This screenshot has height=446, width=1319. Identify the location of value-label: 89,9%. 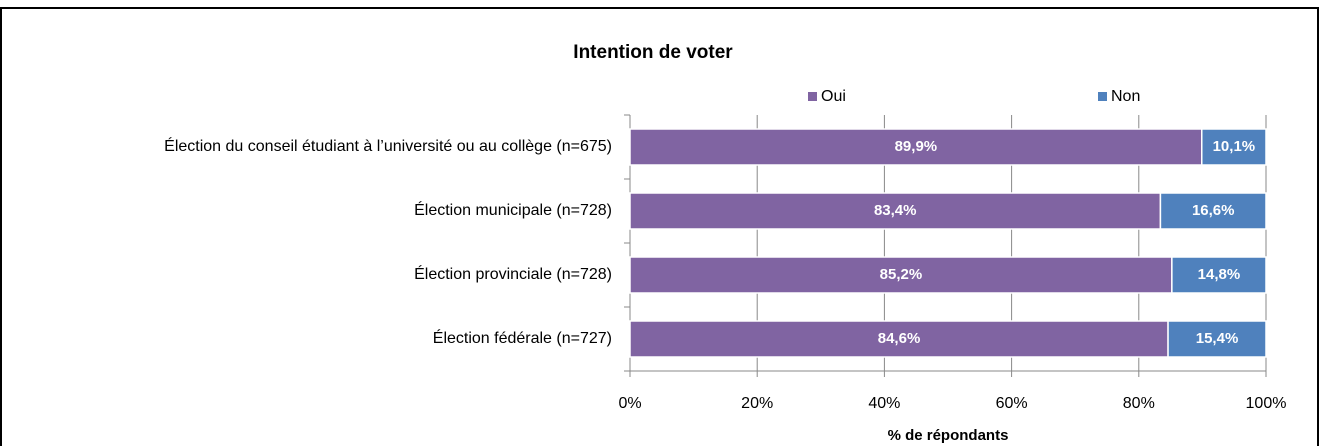
(916, 146).